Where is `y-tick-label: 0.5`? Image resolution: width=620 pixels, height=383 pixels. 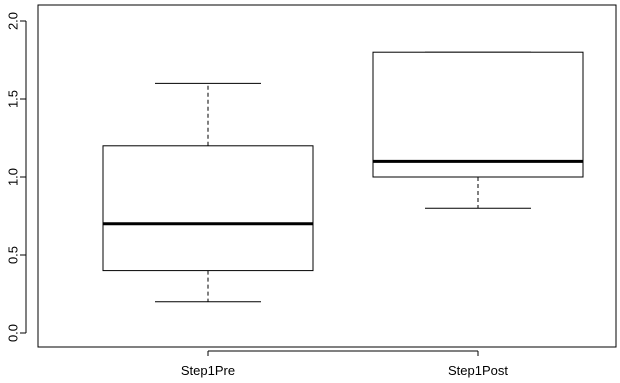
y-tick-label: 0.5 is located at coordinates (12, 255).